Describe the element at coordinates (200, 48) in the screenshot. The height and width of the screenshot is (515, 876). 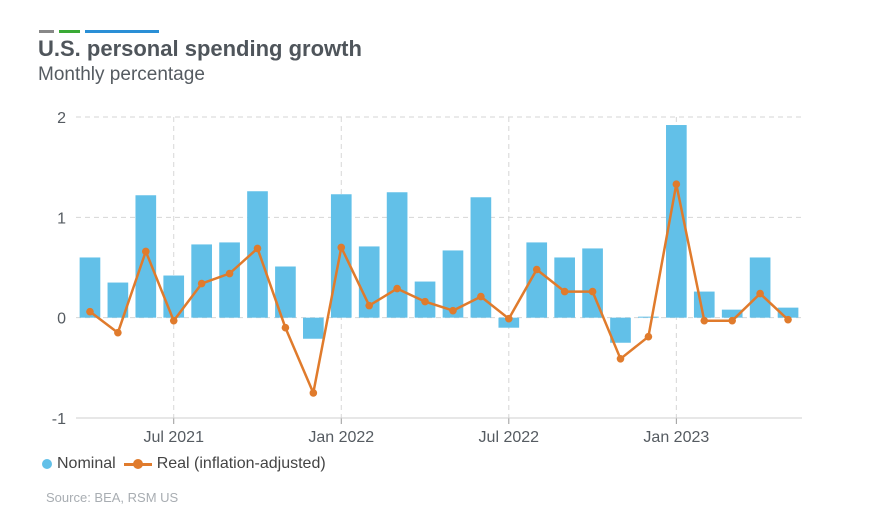
I see `chart-title: U.S. personal spending growth` at that location.